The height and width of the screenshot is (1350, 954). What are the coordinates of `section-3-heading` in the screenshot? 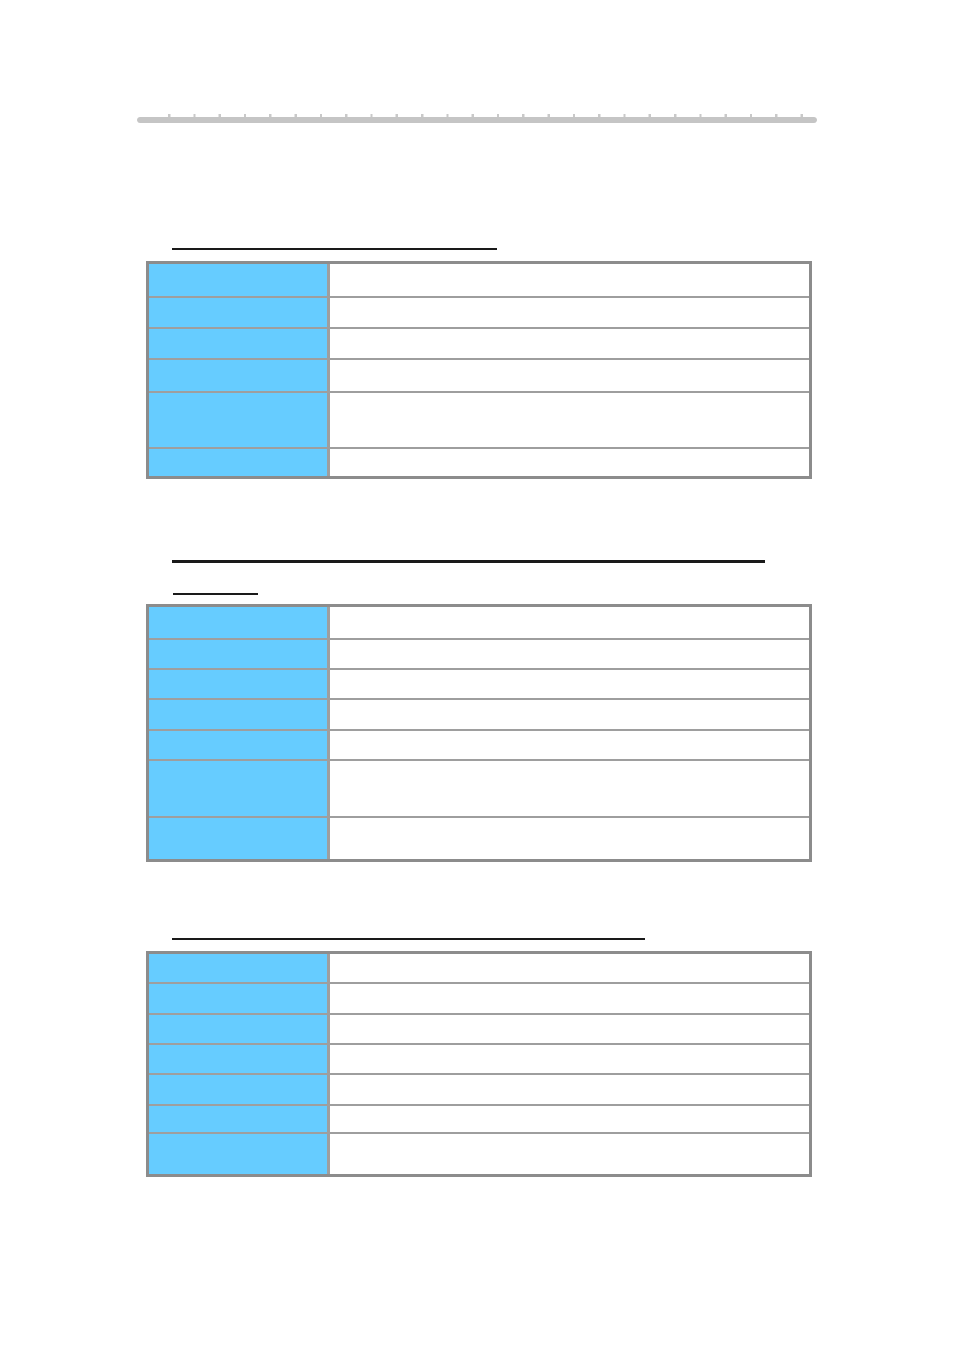 It's located at (408, 928).